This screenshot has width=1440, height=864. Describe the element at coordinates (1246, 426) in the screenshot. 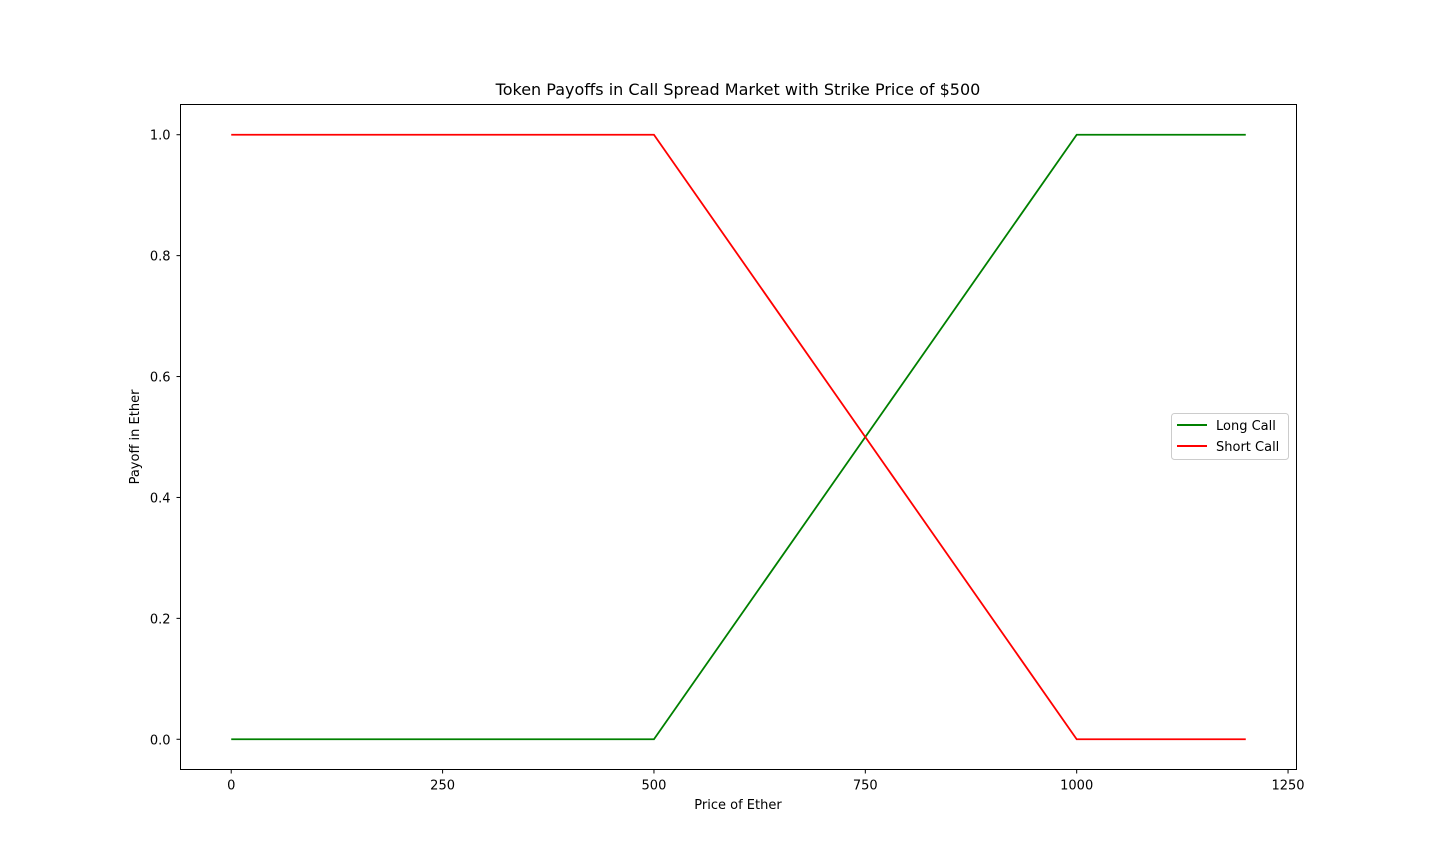

I see `legend-label-long-call: Long Call` at that location.